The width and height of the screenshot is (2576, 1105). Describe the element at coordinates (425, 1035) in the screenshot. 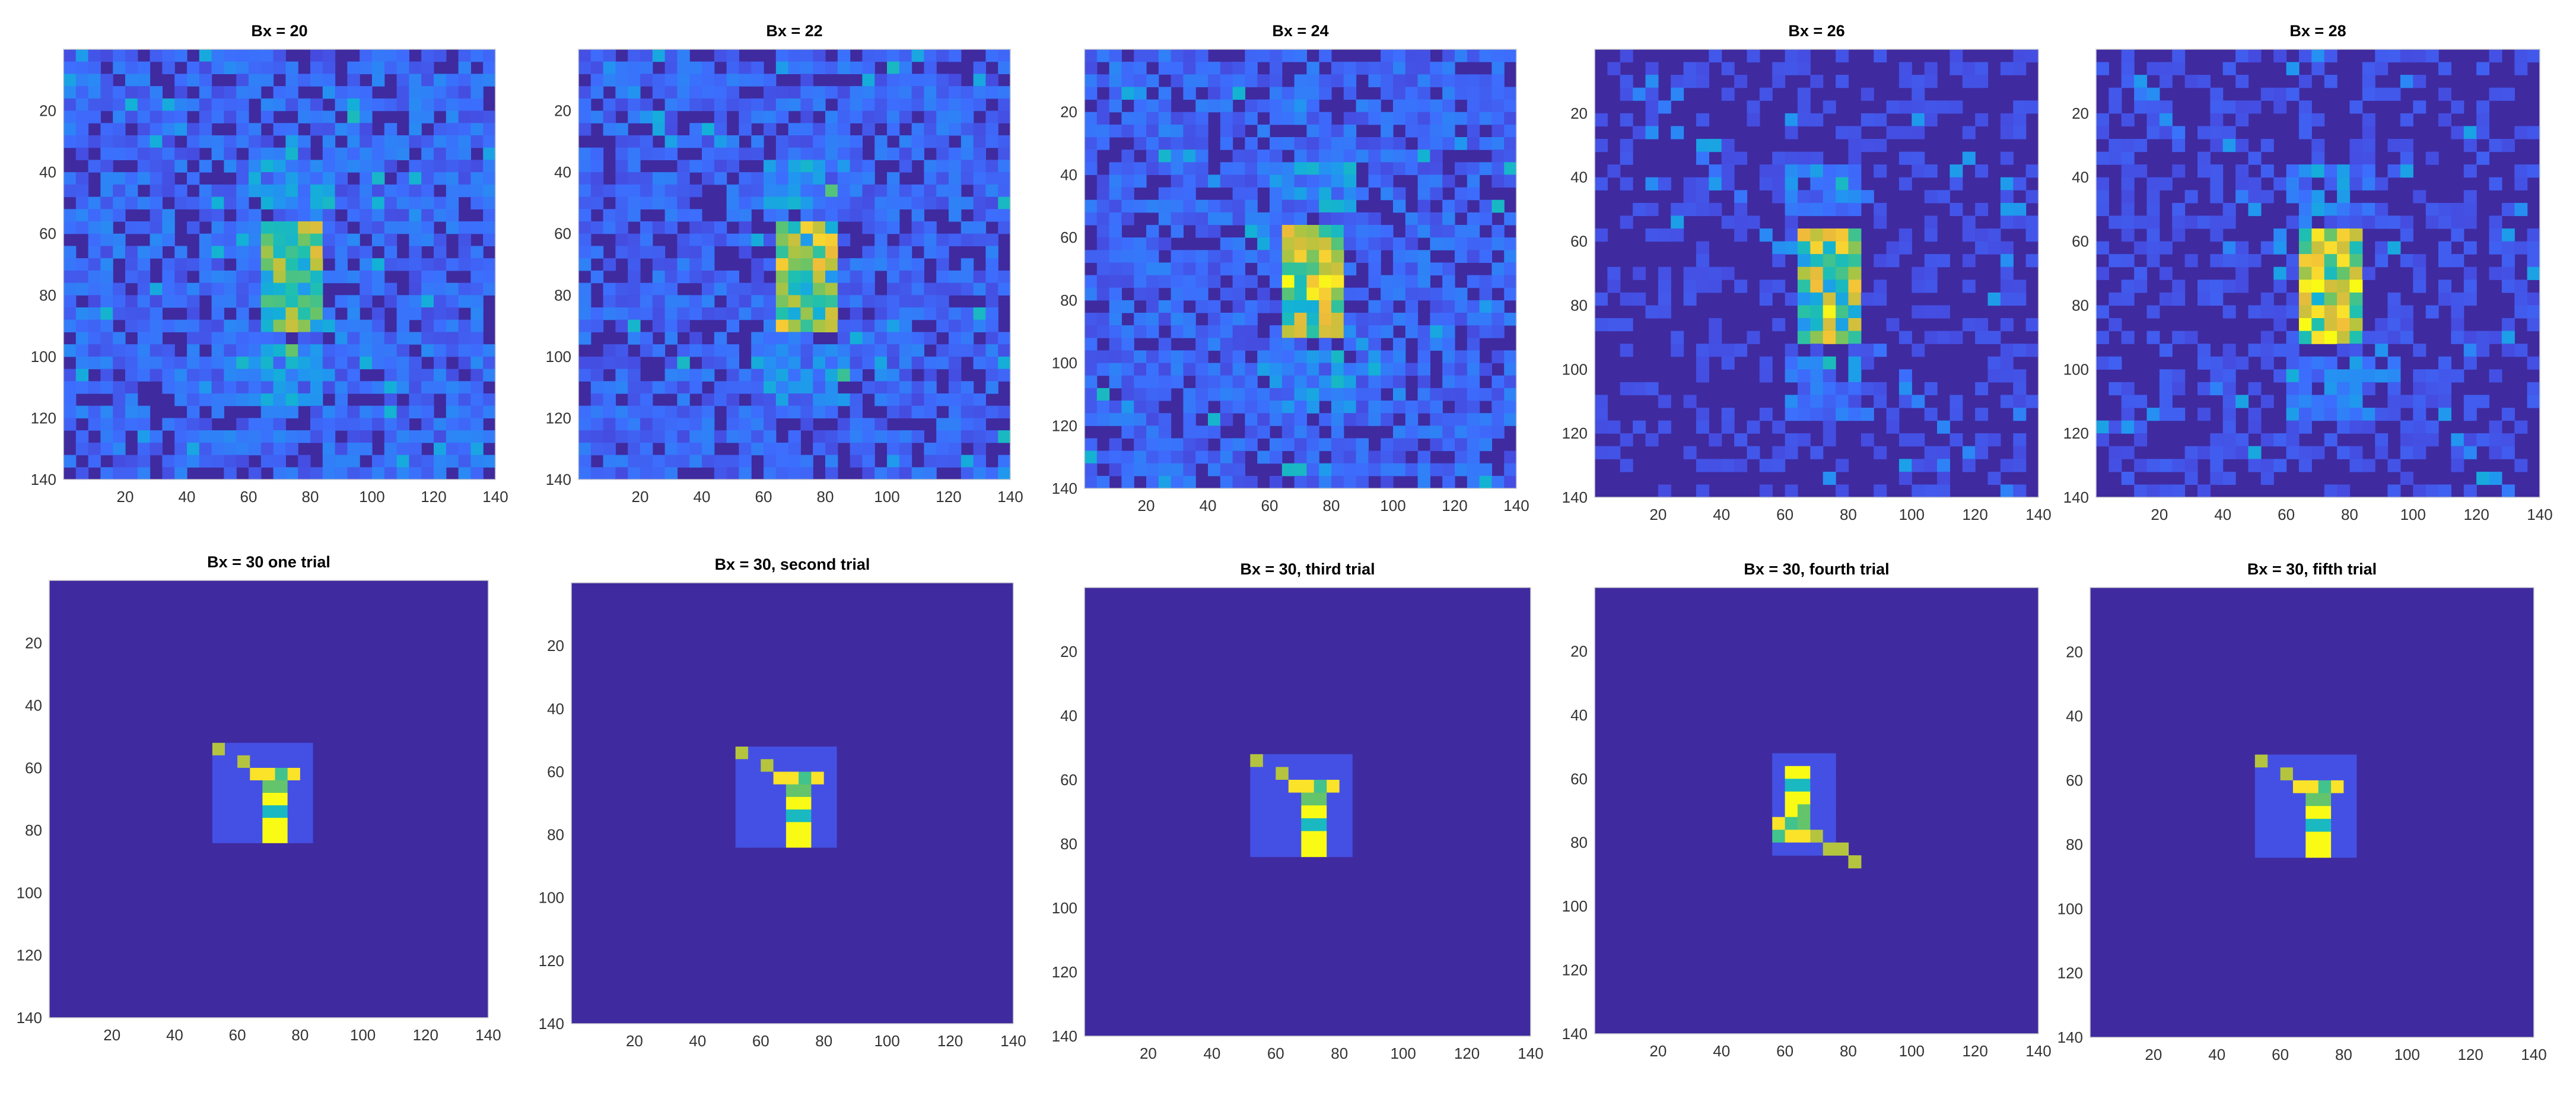

I see `x-tick-label: 120` at that location.